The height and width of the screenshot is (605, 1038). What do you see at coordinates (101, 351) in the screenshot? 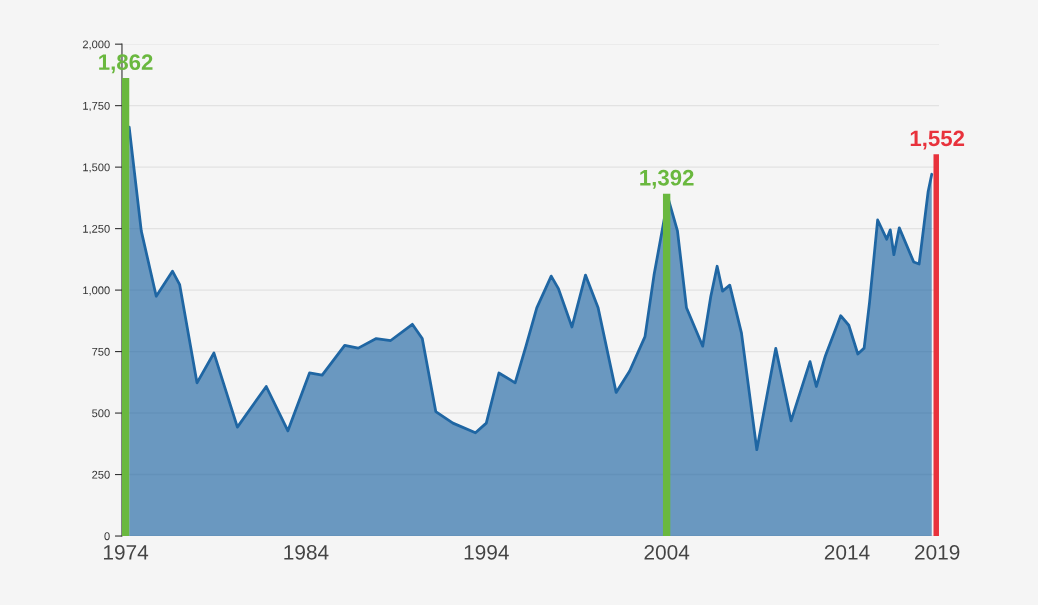
I see `y-tick-label: 750` at bounding box center [101, 351].